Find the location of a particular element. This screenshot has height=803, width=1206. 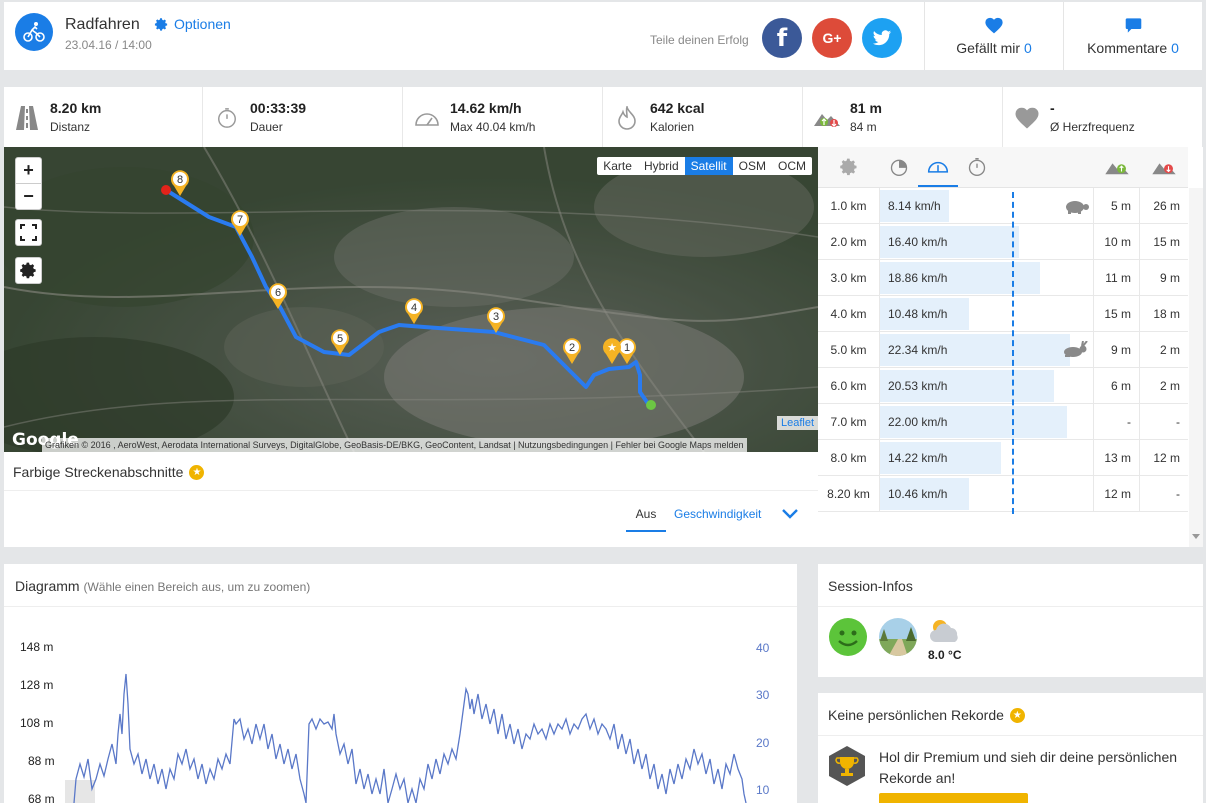

layer-hybrid: Hybrid is located at coordinates (661, 166).